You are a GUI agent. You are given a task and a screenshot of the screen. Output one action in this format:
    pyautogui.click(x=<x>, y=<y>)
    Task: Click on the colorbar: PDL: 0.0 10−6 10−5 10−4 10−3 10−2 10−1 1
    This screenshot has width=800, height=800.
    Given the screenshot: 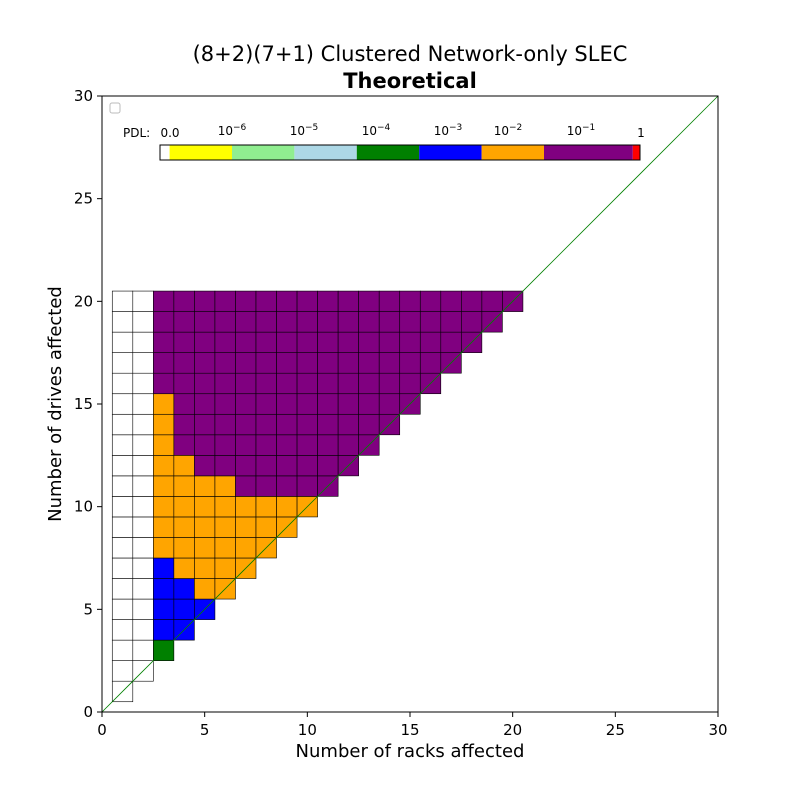 What is the action you would take?
    pyautogui.click(x=384, y=142)
    